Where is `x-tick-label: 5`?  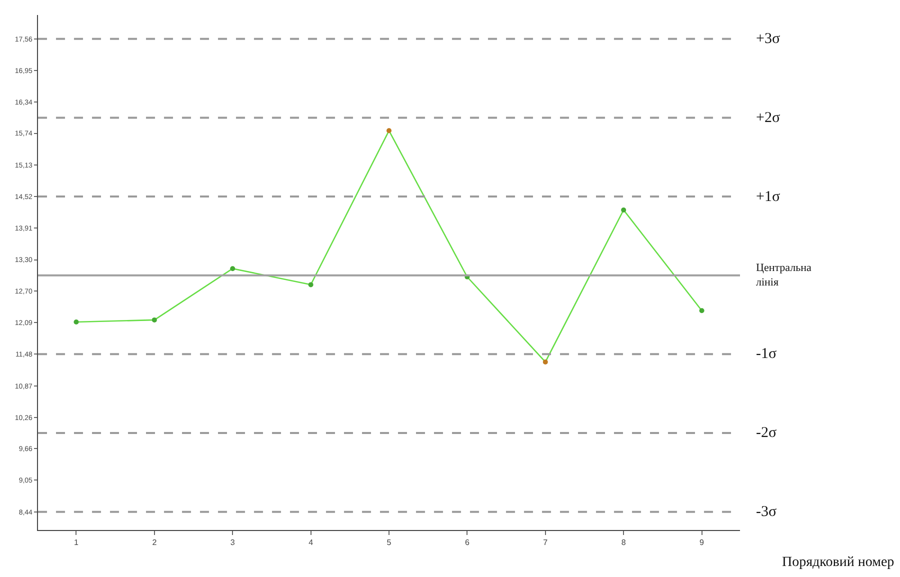
x-tick-label: 5 is located at coordinates (389, 542).